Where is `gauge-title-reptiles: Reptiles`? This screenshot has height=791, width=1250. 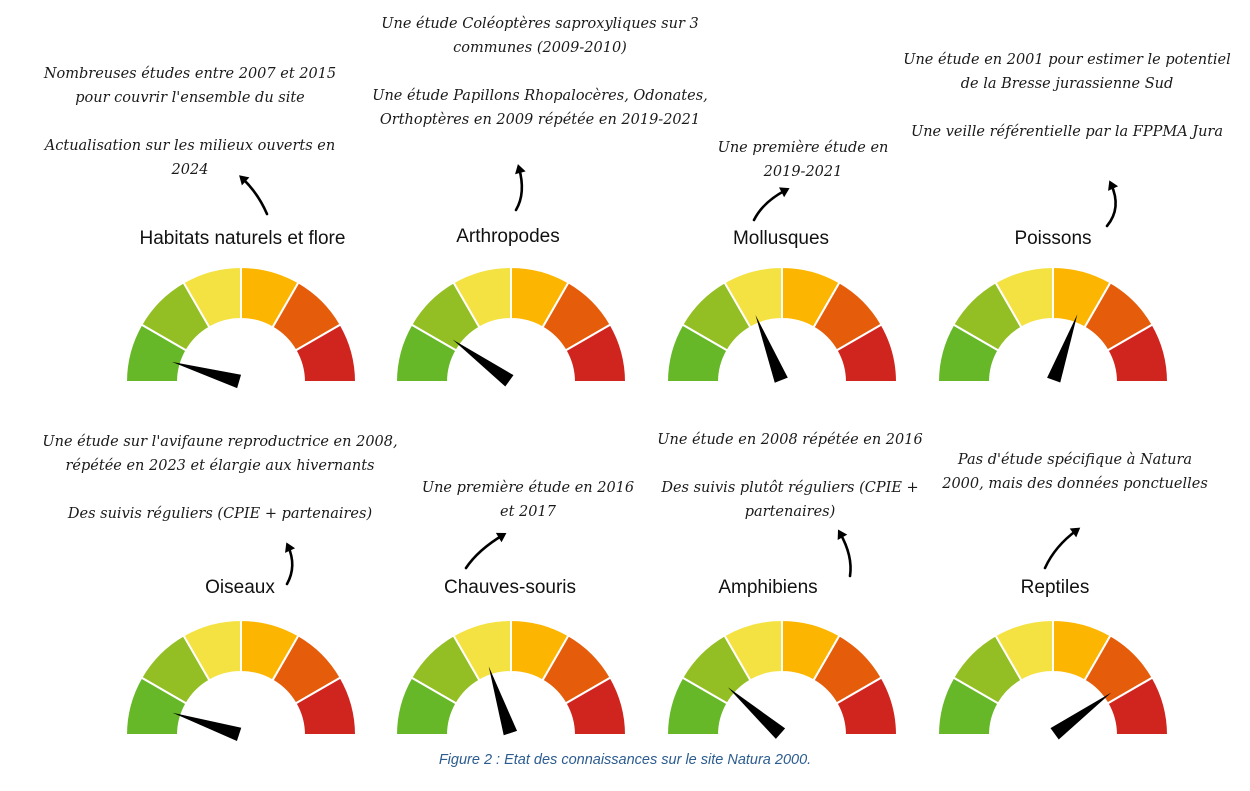 gauge-title-reptiles: Reptiles is located at coordinates (1055, 587).